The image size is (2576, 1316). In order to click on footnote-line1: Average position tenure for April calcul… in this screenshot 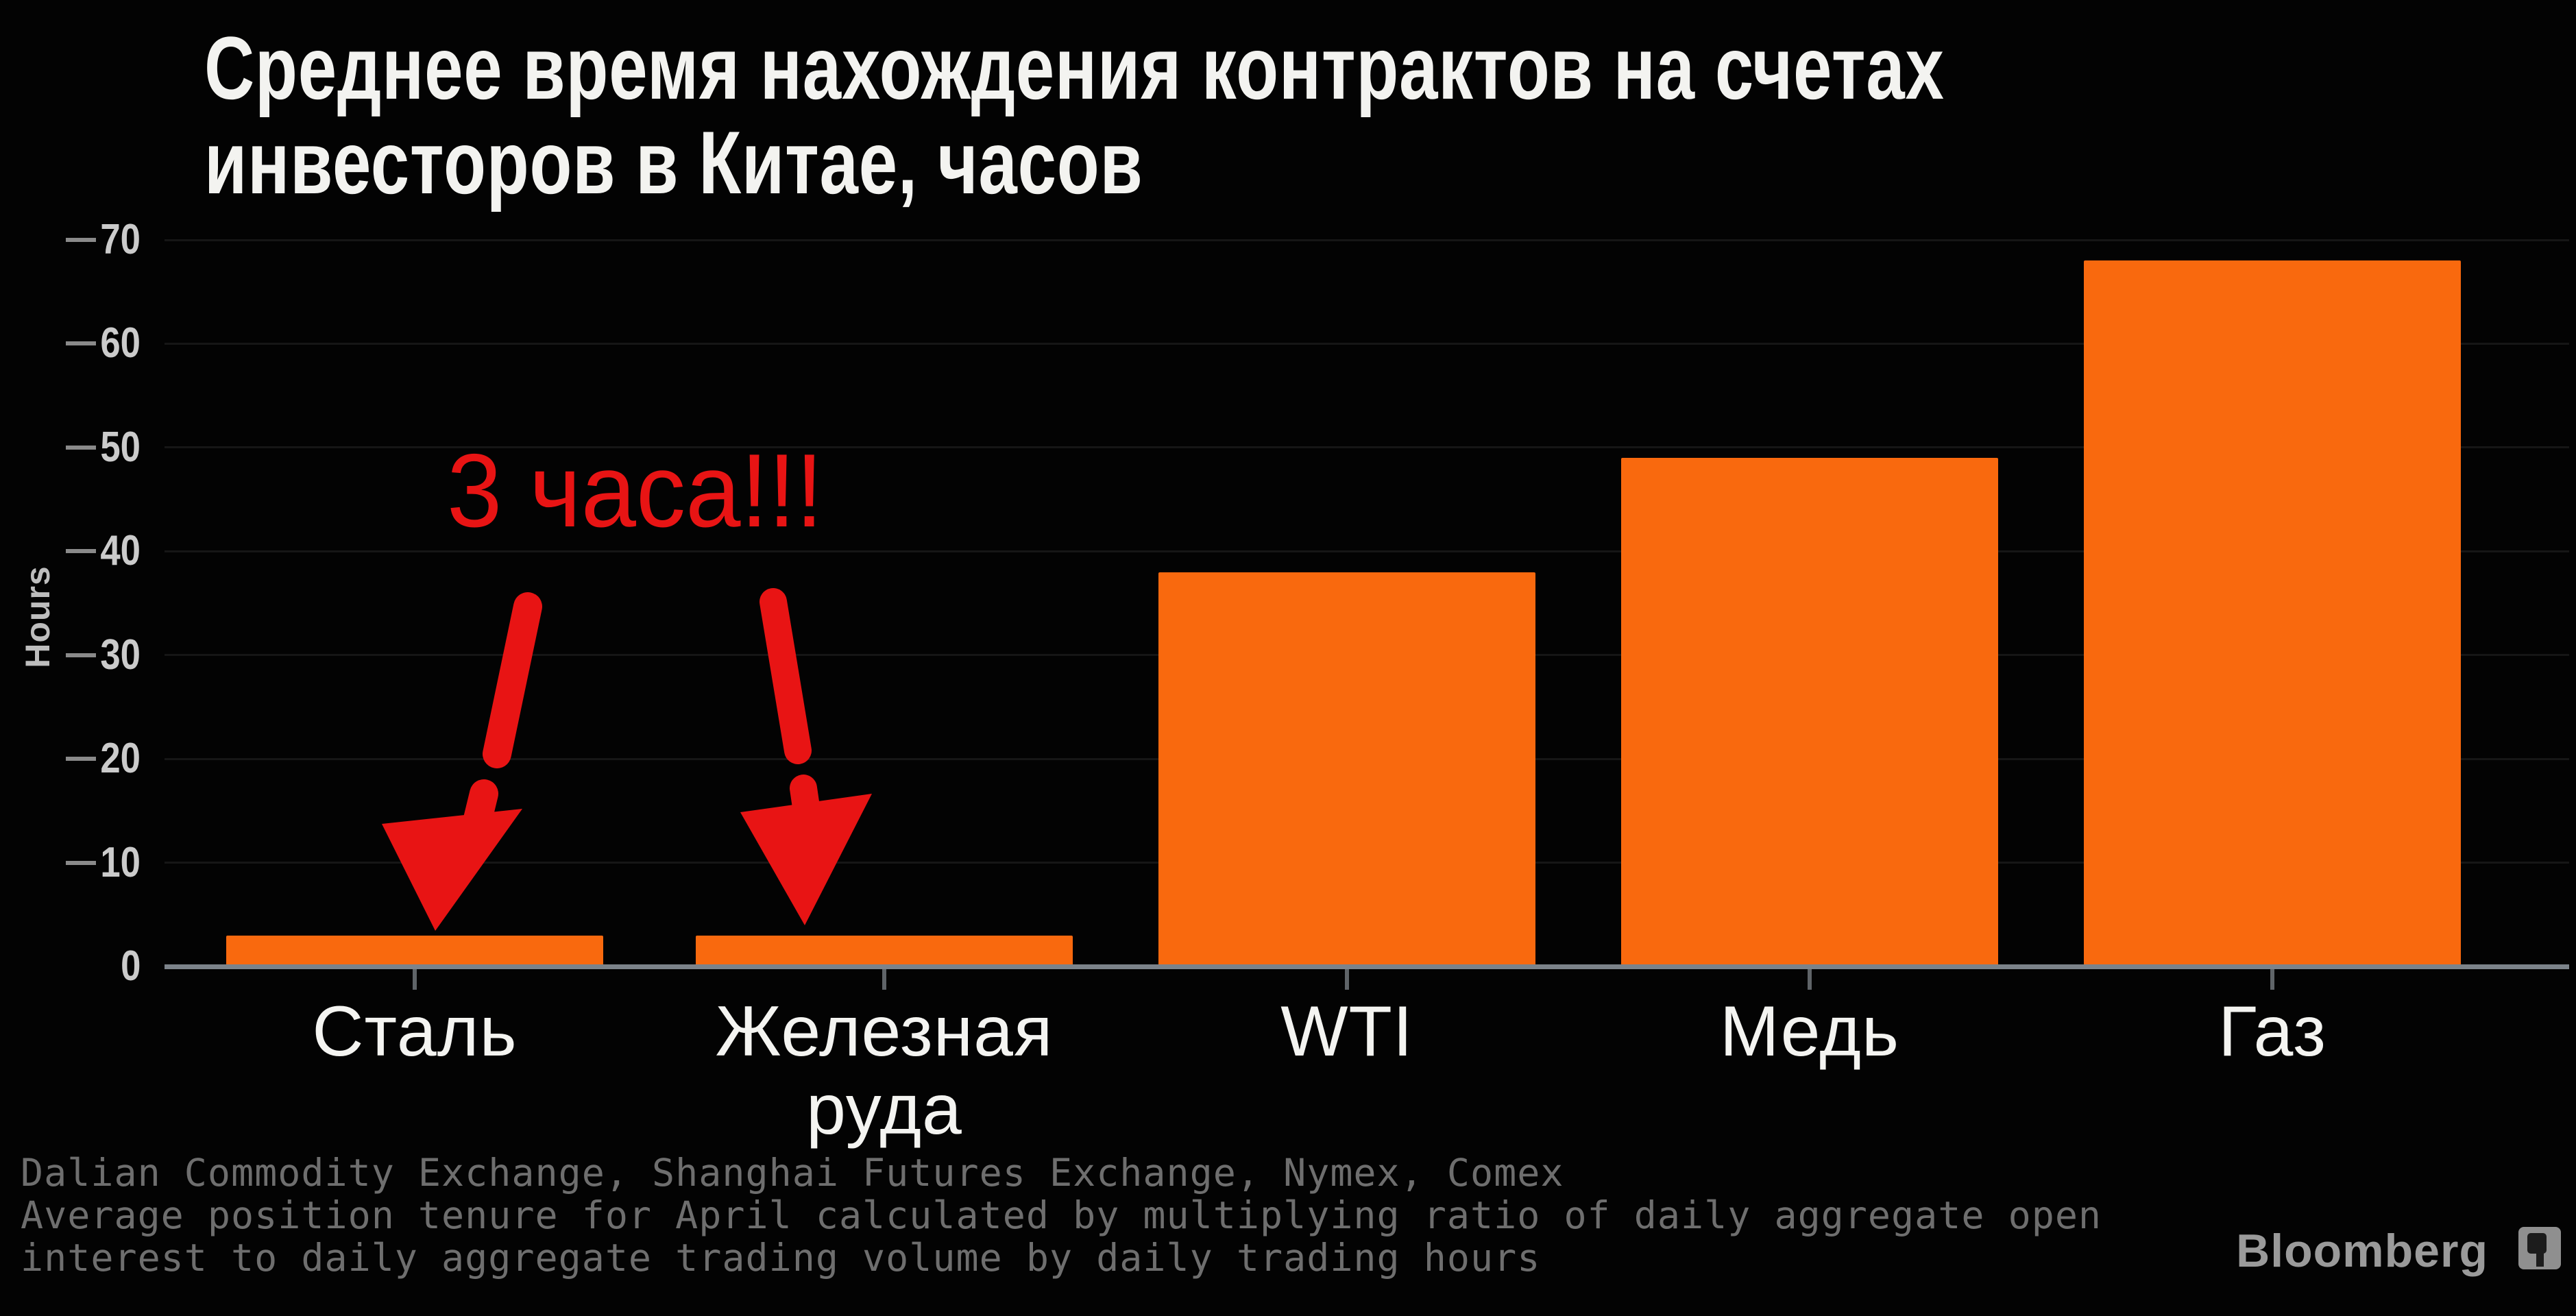, I will do `click(1061, 1215)`.